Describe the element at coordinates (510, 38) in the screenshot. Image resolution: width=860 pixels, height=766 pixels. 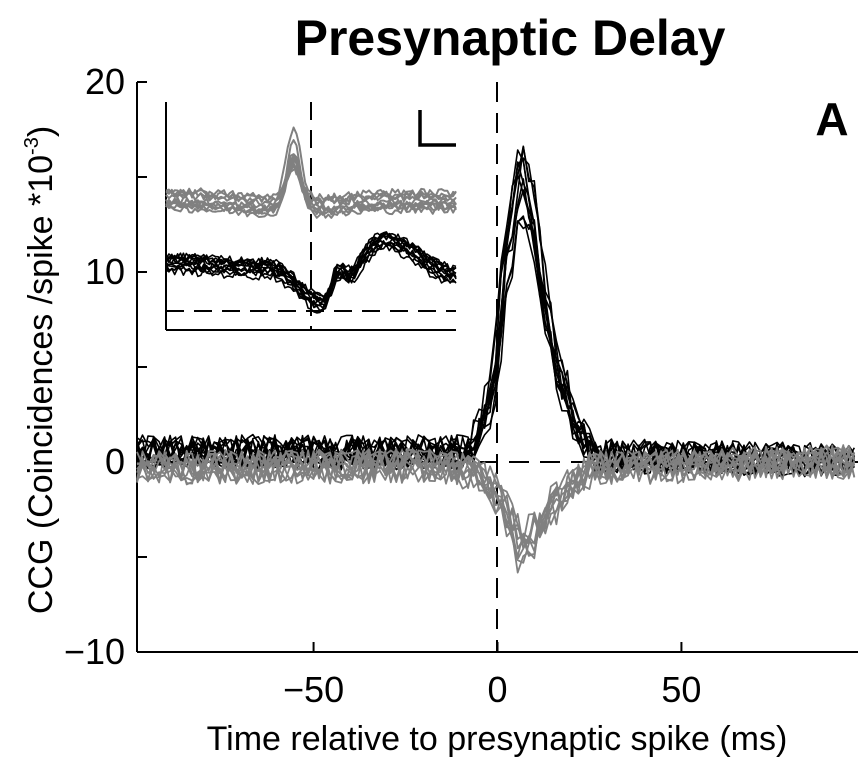
I see `chart-title: Presynaptic Delay` at that location.